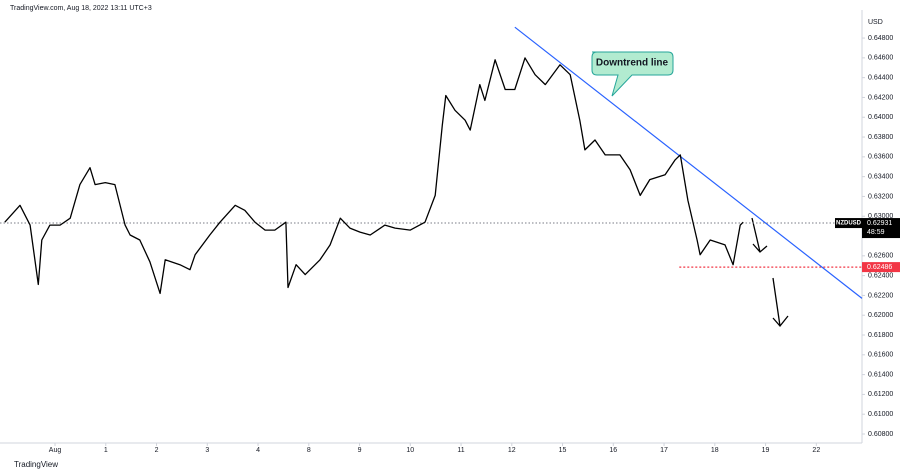 This screenshot has width=900, height=475. What do you see at coordinates (157, 450) in the screenshot?
I see `x-tick-label: 2` at bounding box center [157, 450].